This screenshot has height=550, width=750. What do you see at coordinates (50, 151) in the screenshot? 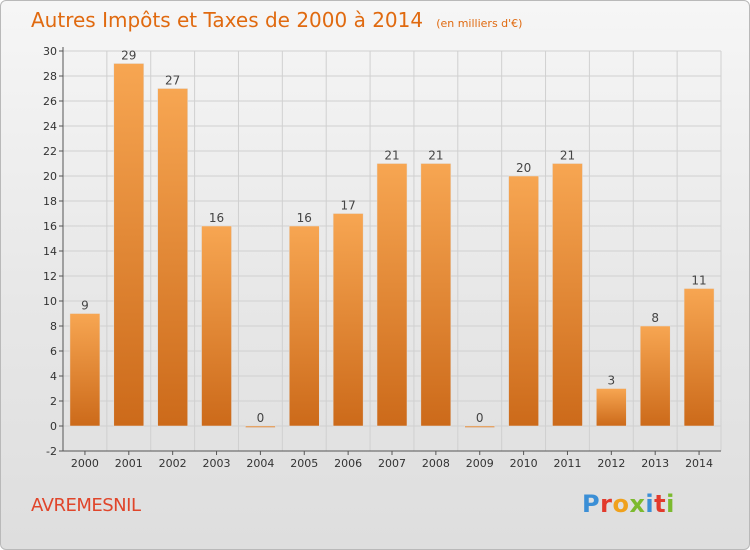
I see `y-tick-label: 22` at bounding box center [50, 151].